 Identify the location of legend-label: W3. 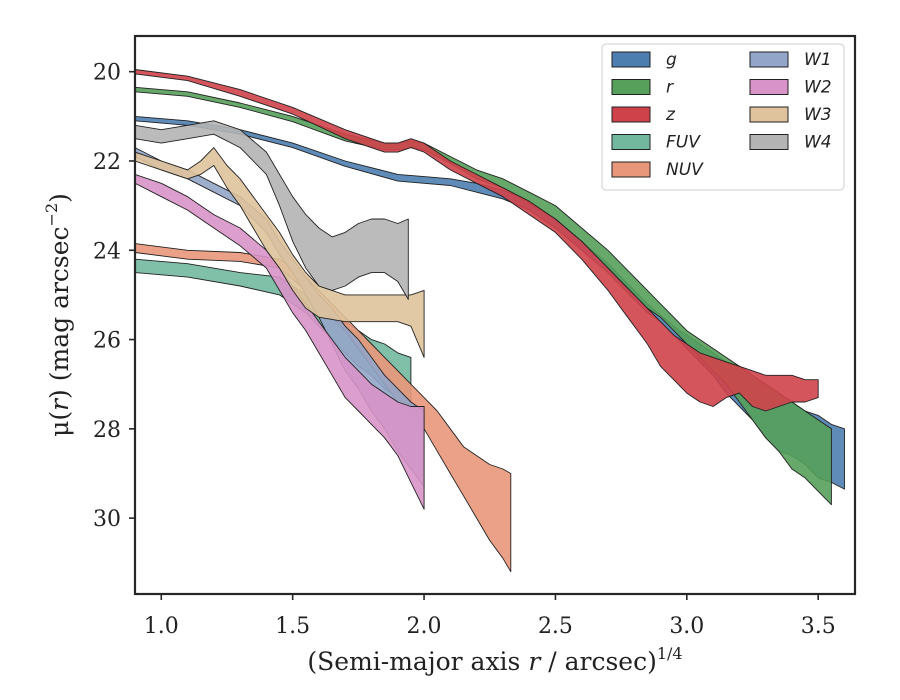
(818, 115).